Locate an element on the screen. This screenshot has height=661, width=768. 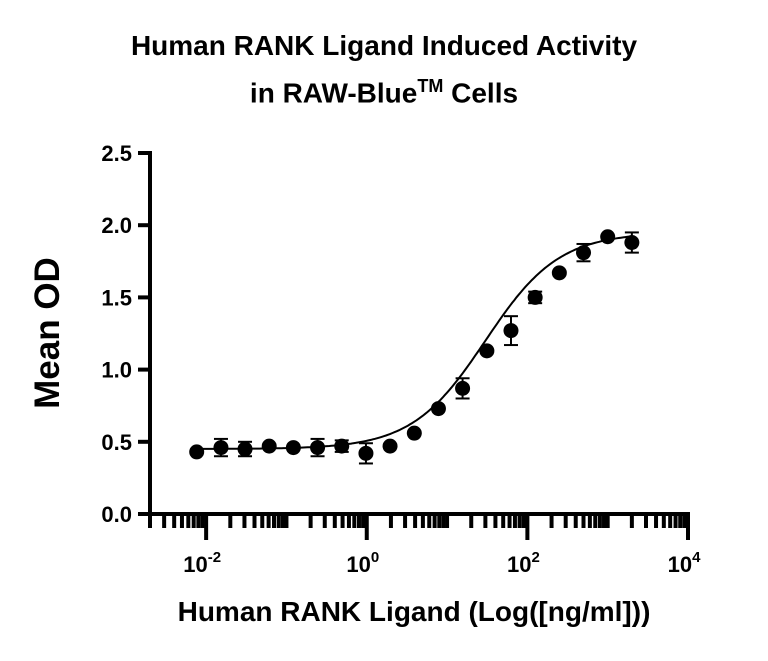
y-tick-label: 1.5 is located at coordinates (116, 297).